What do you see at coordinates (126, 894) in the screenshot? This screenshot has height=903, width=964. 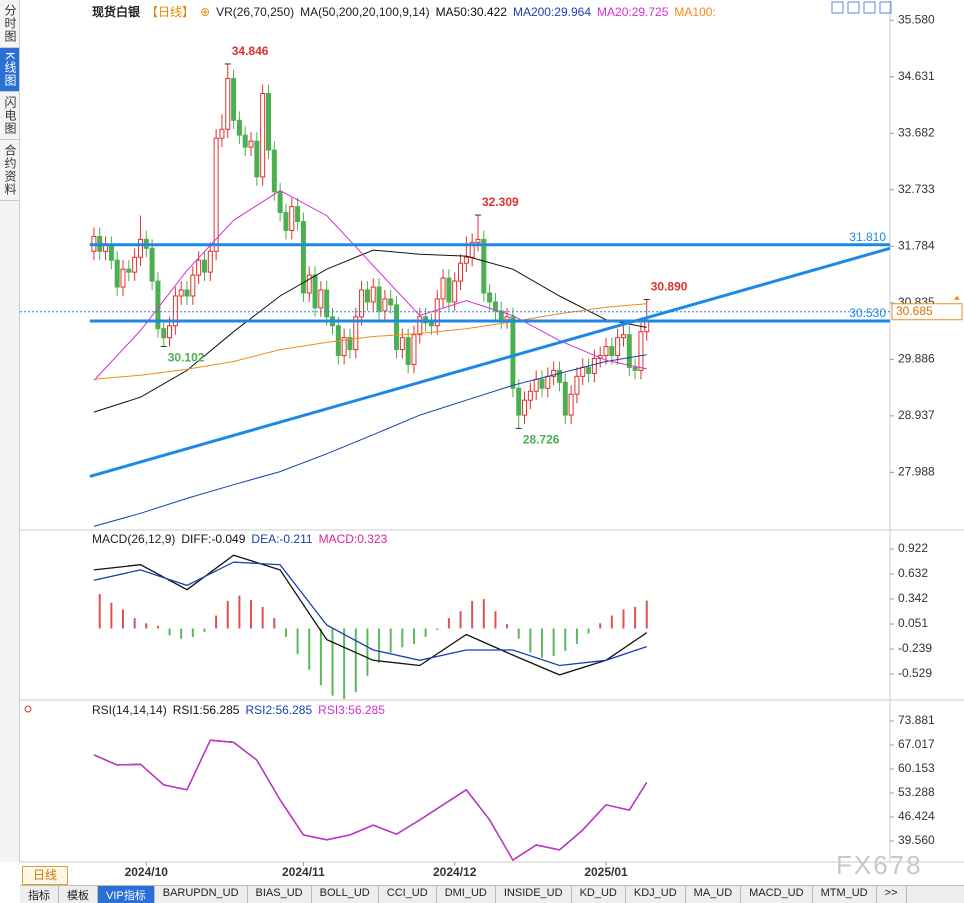 I see `bottom-tab: VIP指标` at bounding box center [126, 894].